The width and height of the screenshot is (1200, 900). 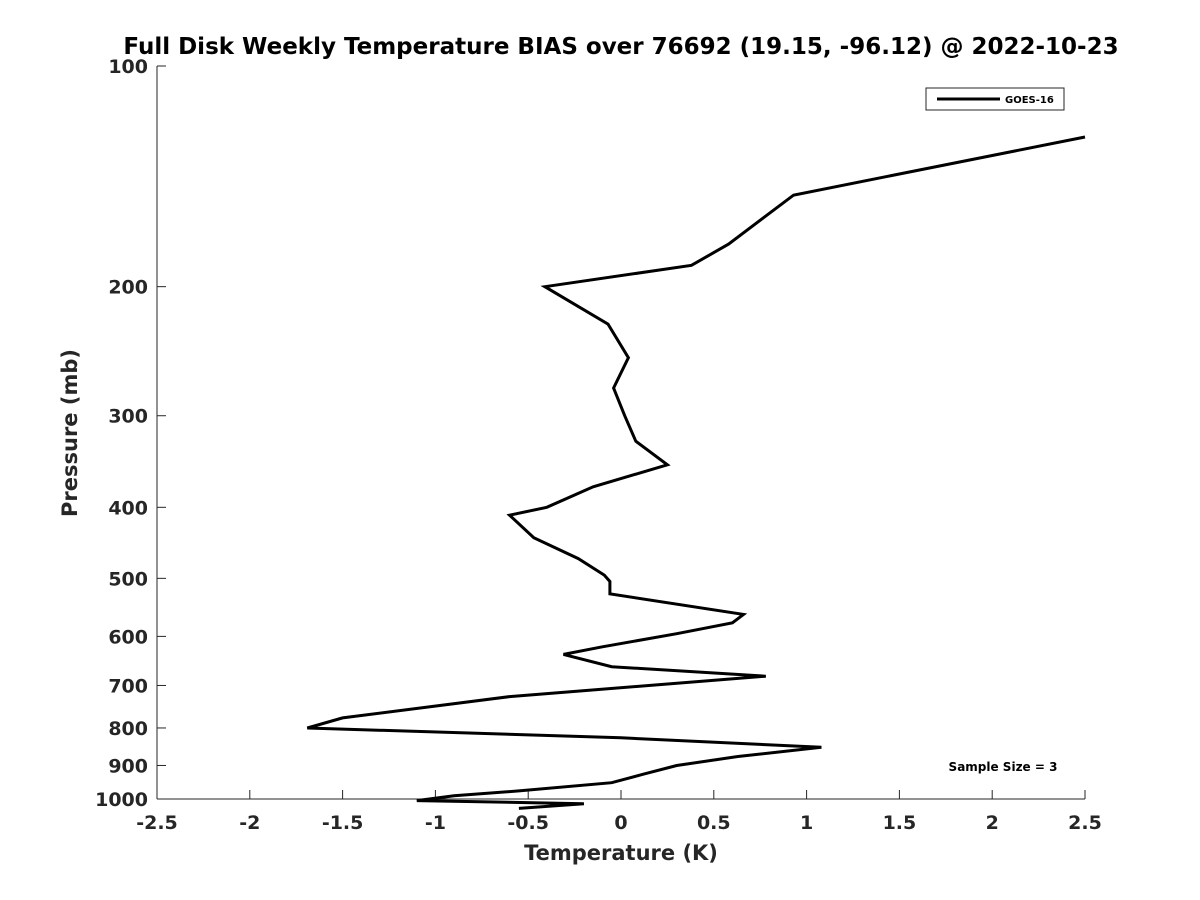 I want to click on x-tick-label: 2.5, so click(x=1085, y=823).